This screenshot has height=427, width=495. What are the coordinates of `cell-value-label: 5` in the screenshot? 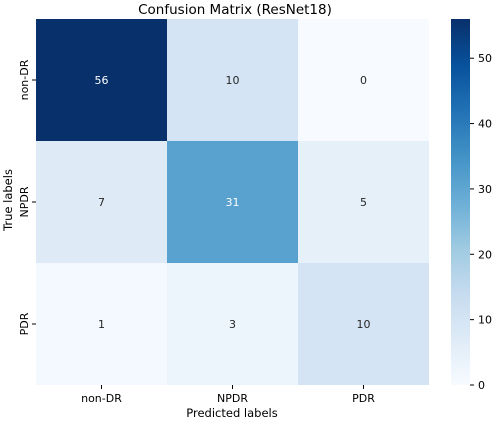 It's located at (363, 202).